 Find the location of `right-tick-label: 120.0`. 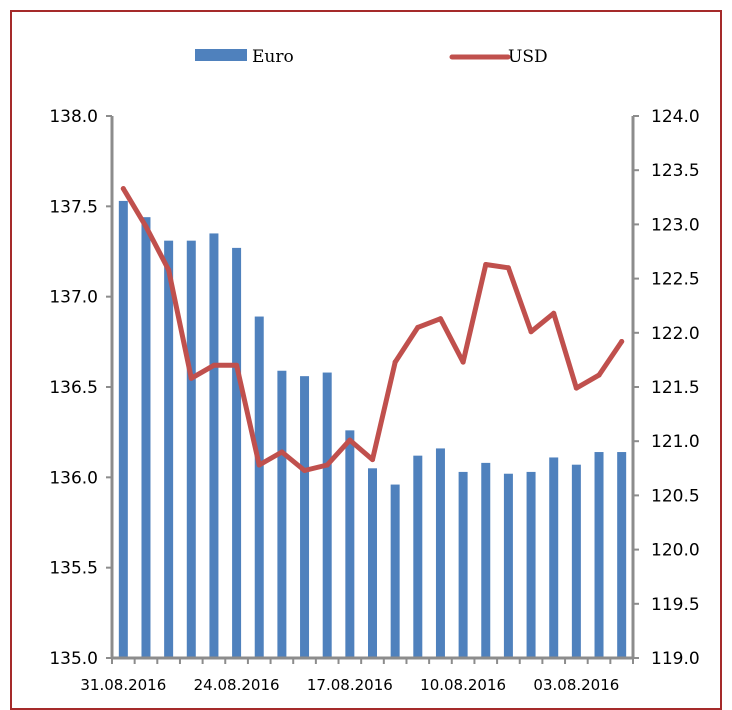

right-tick-label: 120.0 is located at coordinates (675, 551).